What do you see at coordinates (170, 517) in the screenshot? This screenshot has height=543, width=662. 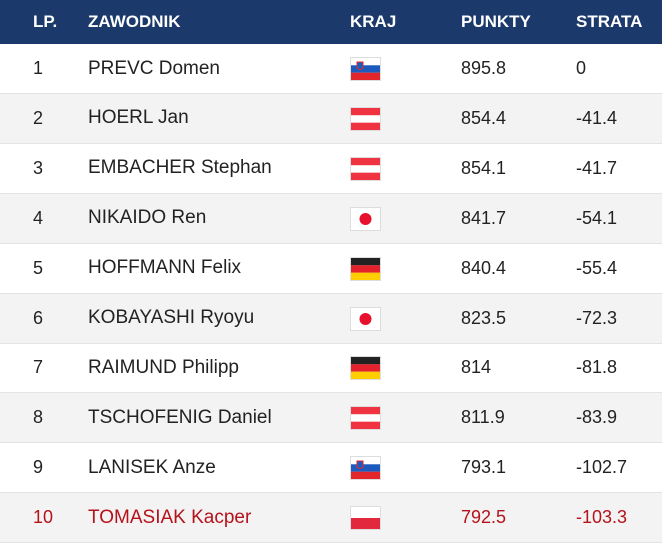 I see `athlete-name: TOMASIAK Kacper` at bounding box center [170, 517].